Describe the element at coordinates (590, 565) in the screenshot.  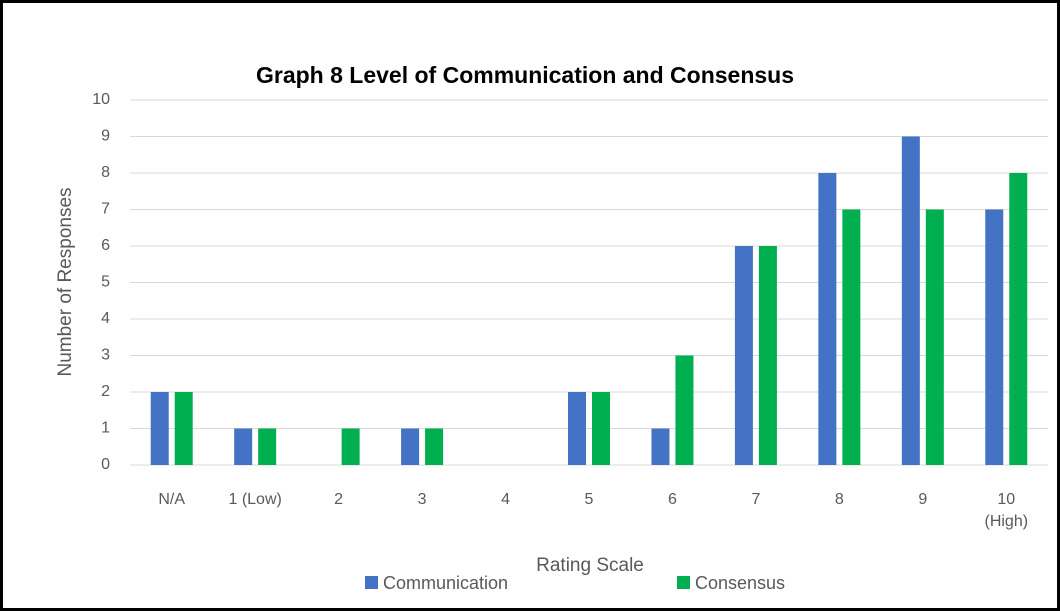
I see `x-axis-label: Rating Scale` at that location.